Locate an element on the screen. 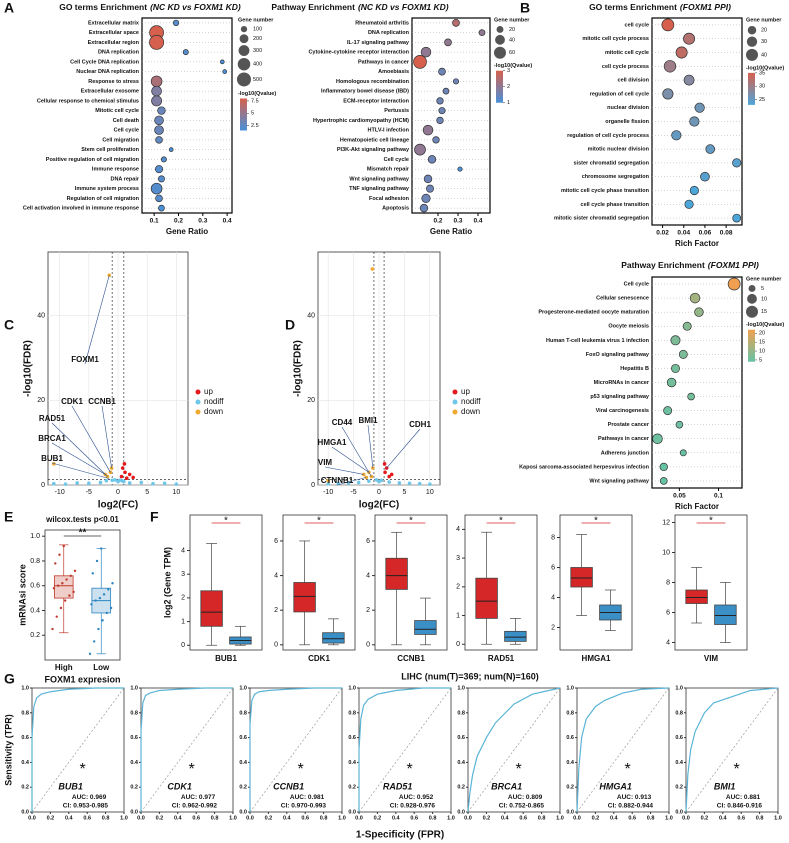  color-bar is located at coordinates (751, 345).